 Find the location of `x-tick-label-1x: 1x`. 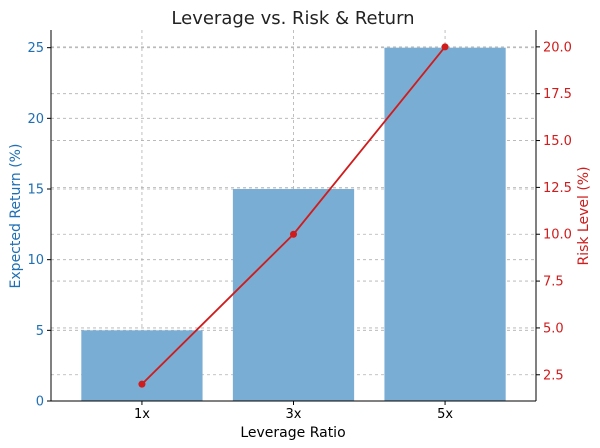

x-tick-label-1x: 1x is located at coordinates (142, 414).